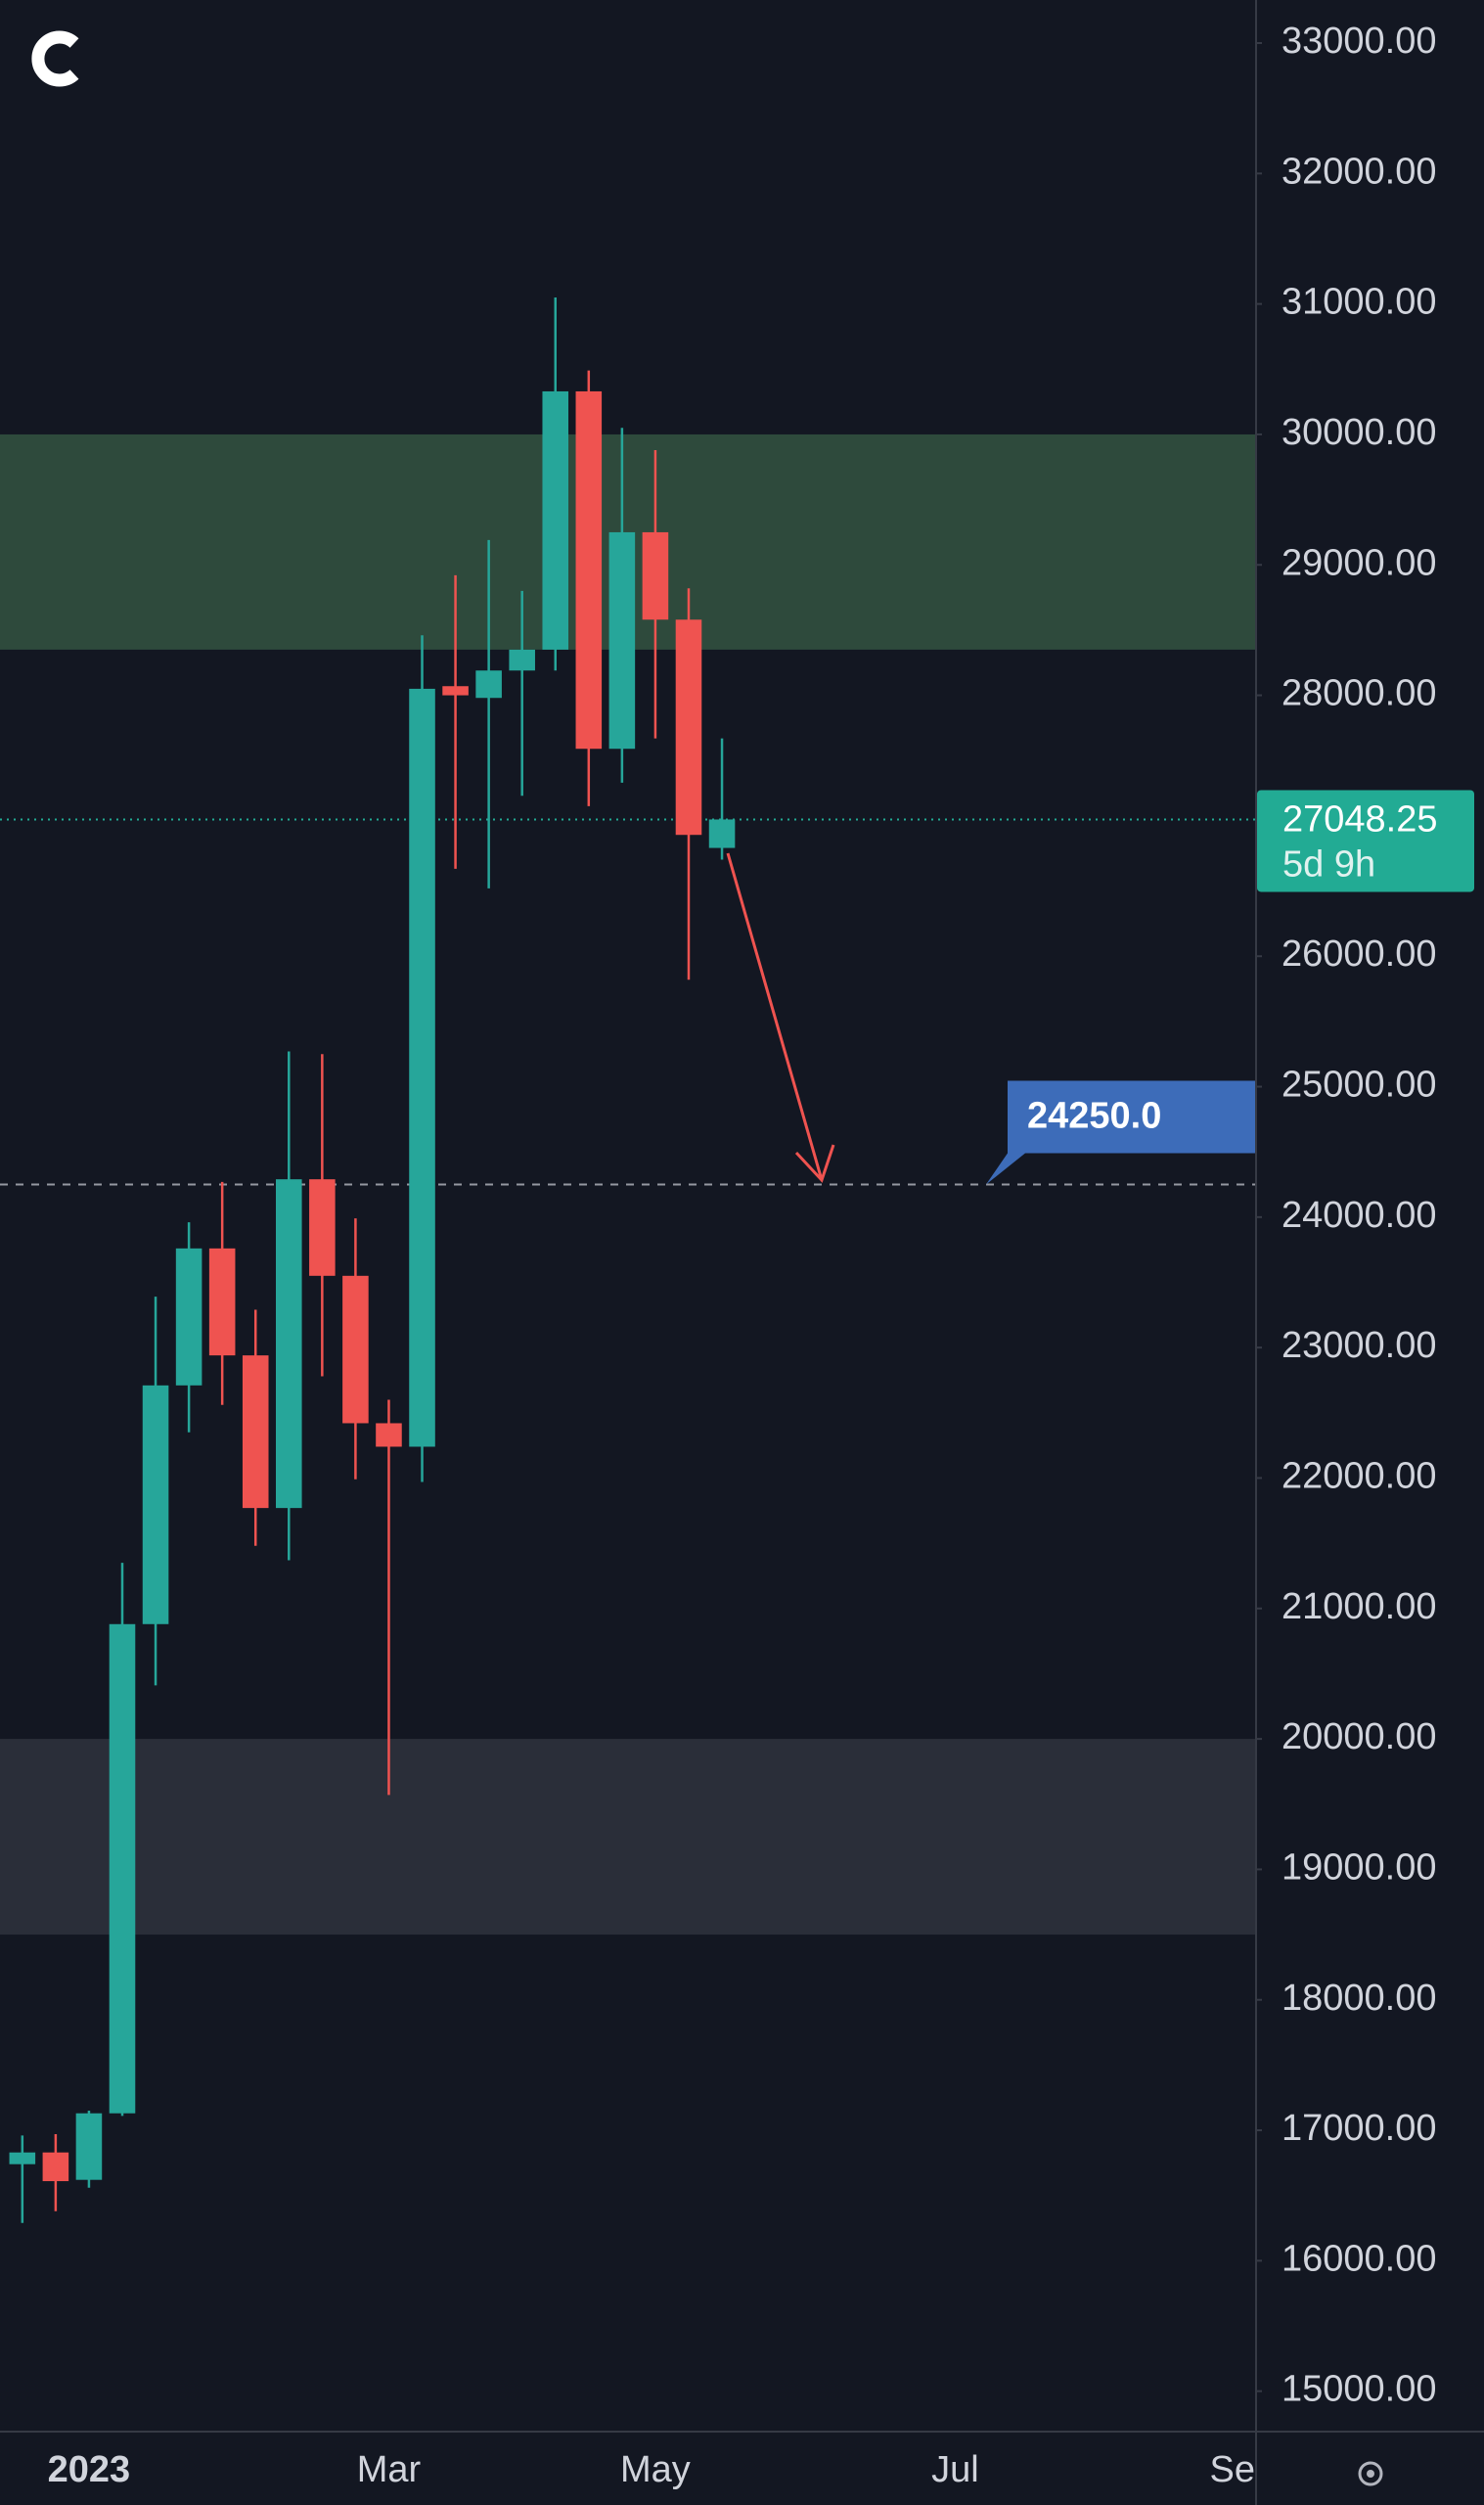  What do you see at coordinates (89, 2469) in the screenshot?
I see `x-tick-label: 2023` at bounding box center [89, 2469].